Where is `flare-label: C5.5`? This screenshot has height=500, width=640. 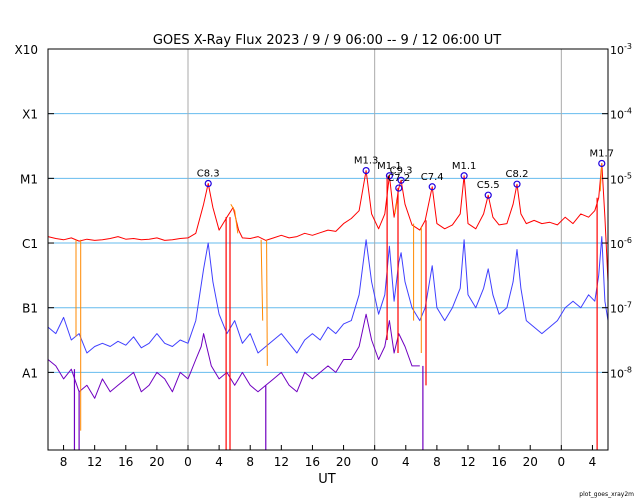 flare-label: C5.5 is located at coordinates (488, 185).